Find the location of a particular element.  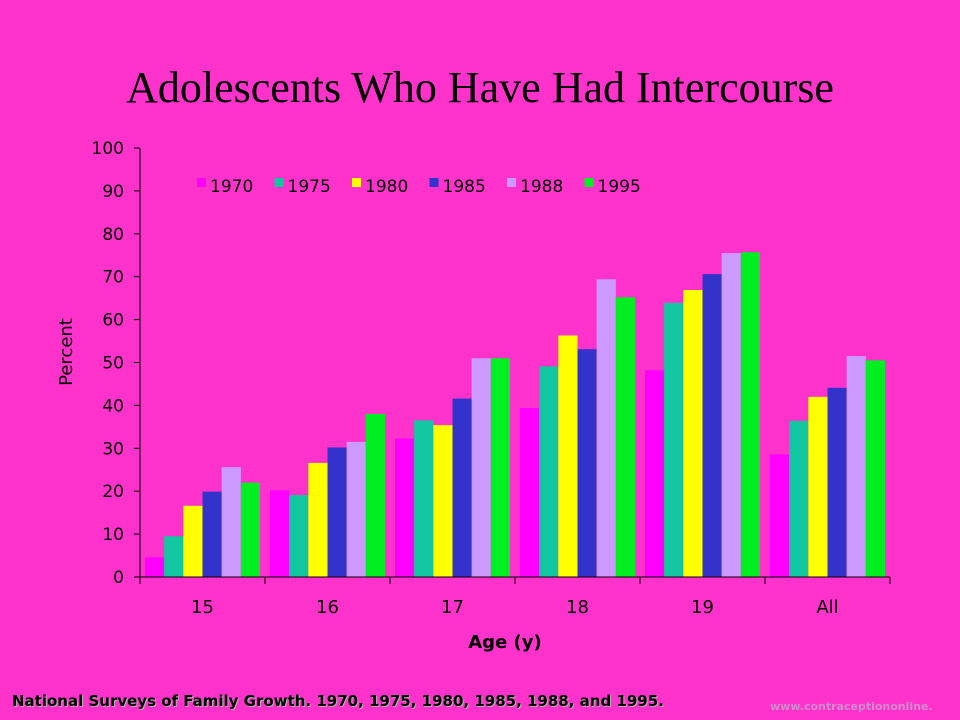

page-title: Adolescents Who Have Had Intercourse is located at coordinates (480, 87).